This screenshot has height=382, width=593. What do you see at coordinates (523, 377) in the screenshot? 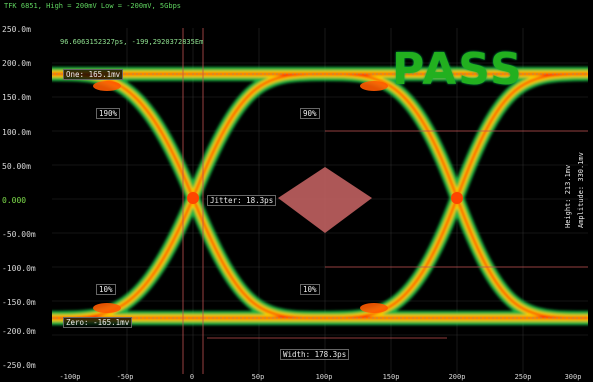
I see `x-tick: 250p` at bounding box center [523, 377].